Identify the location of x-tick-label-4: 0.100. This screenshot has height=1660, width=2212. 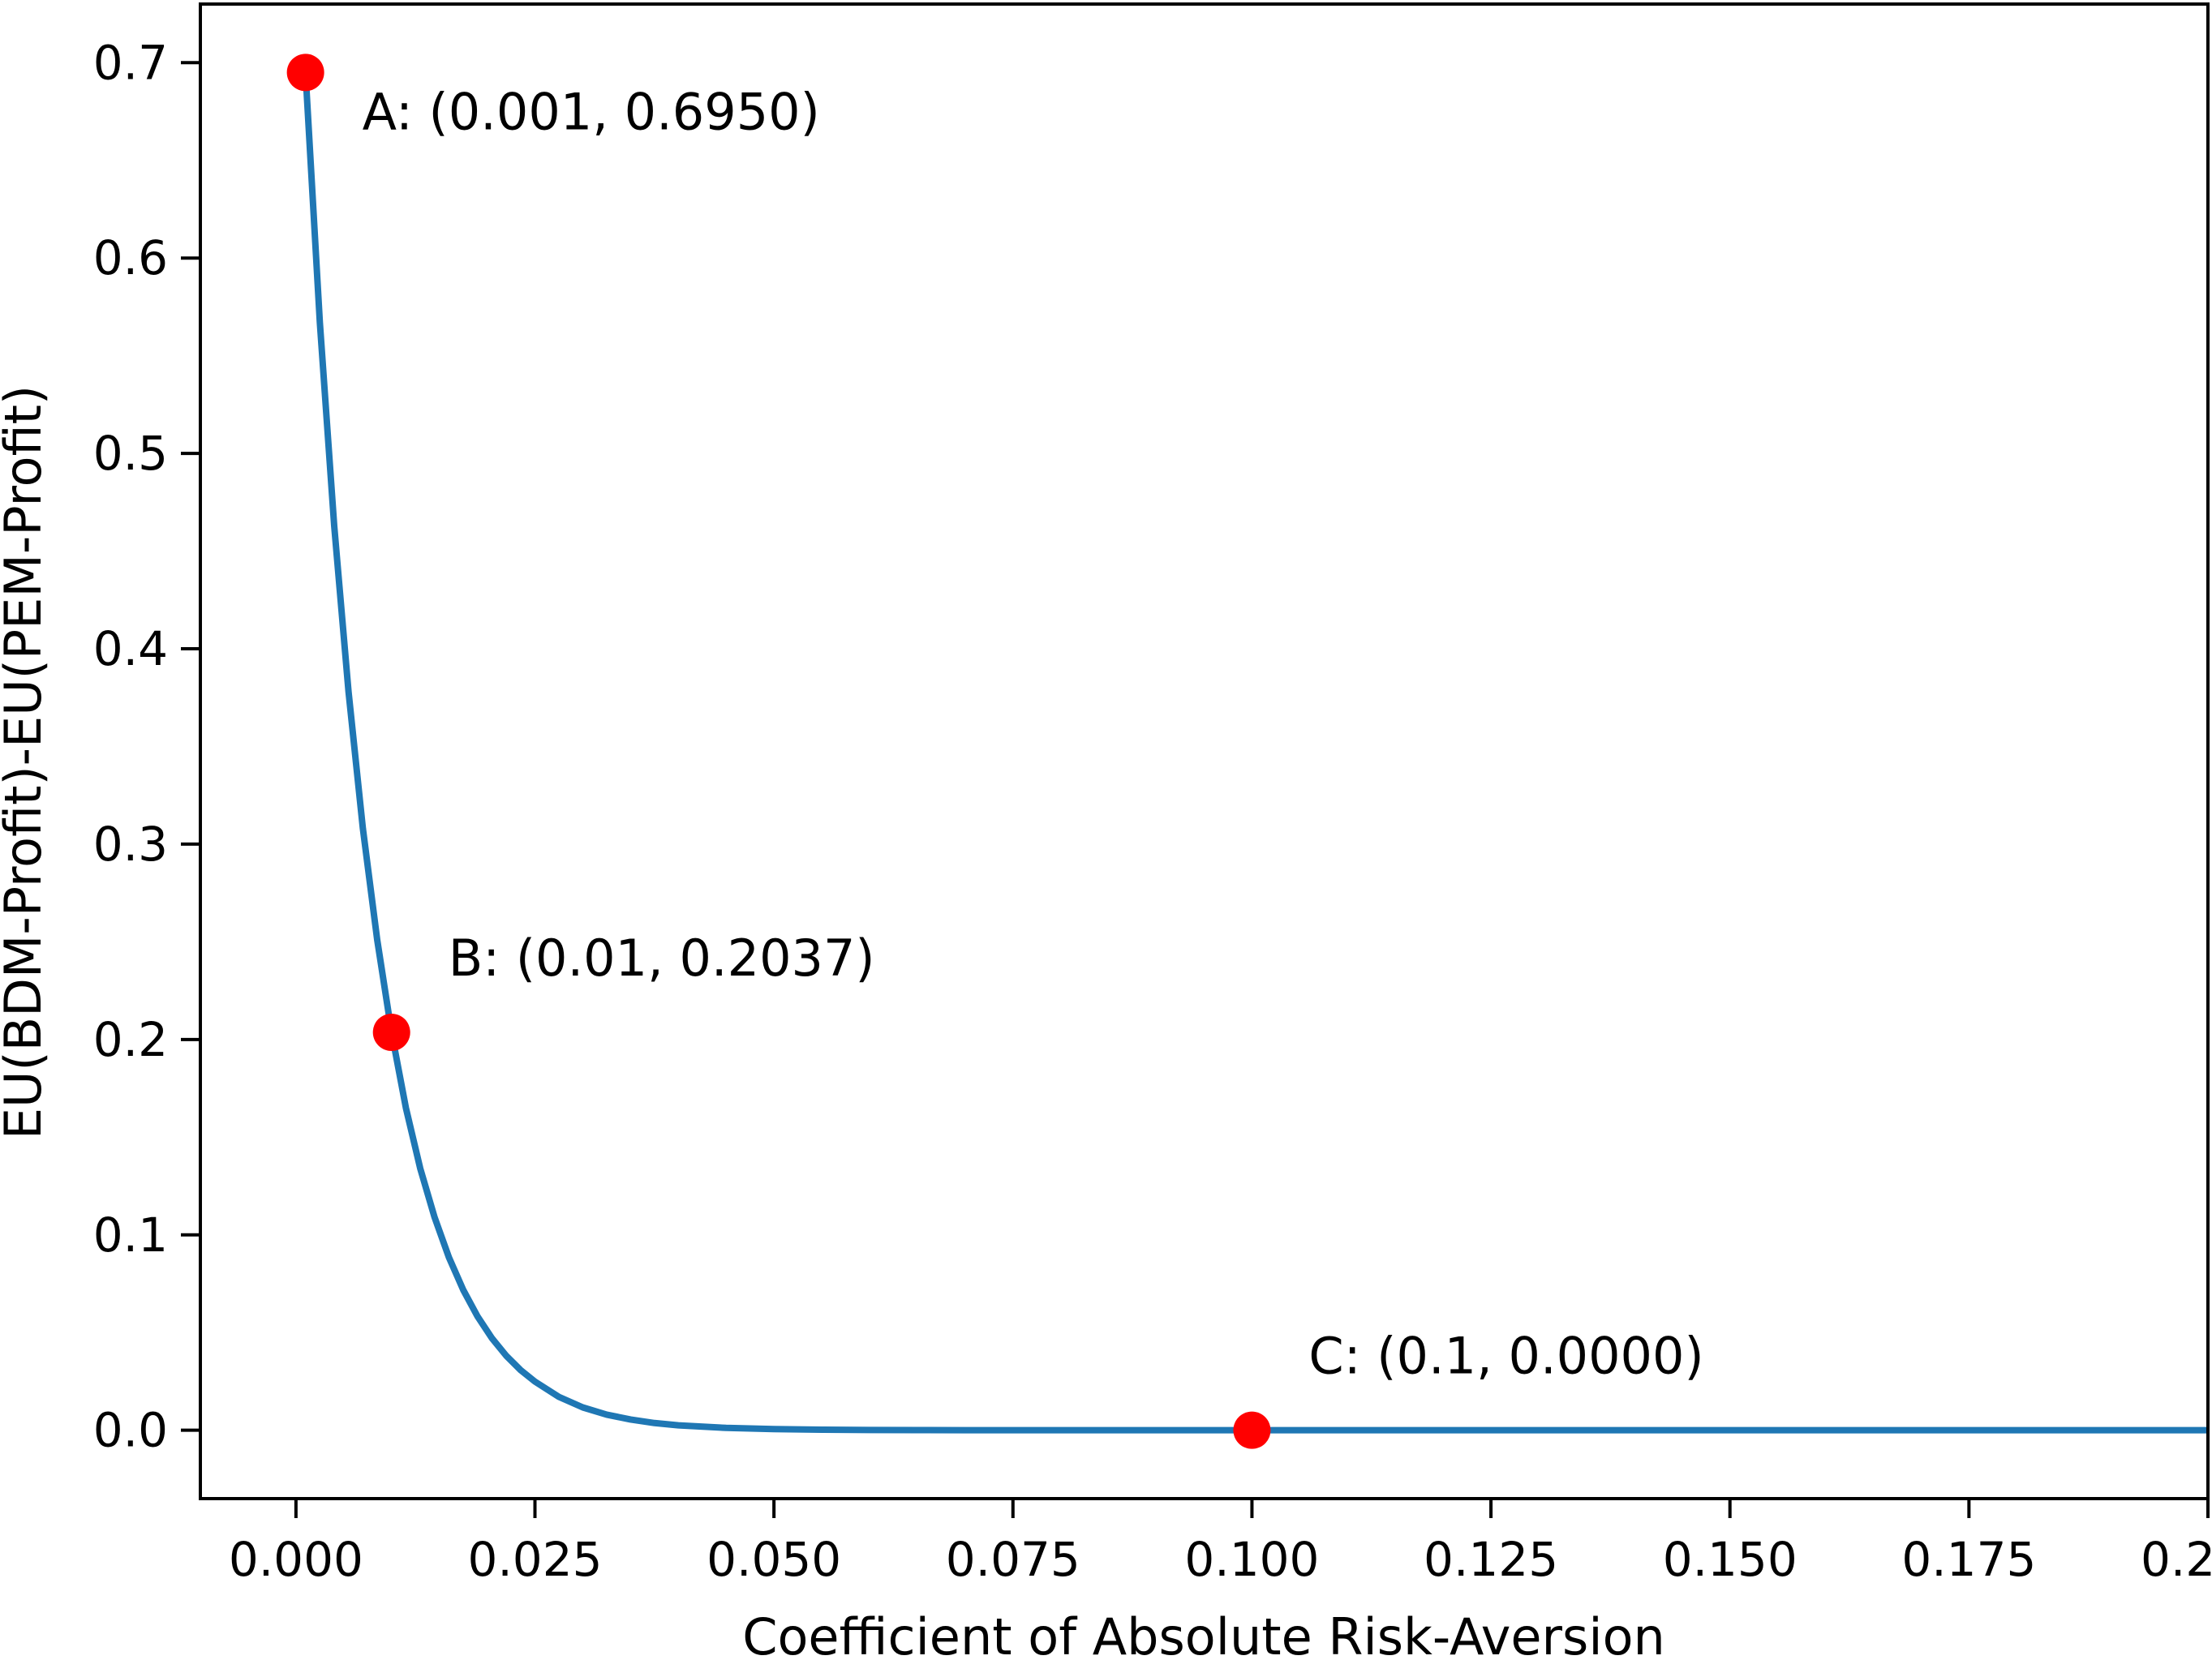
(1251, 1559).